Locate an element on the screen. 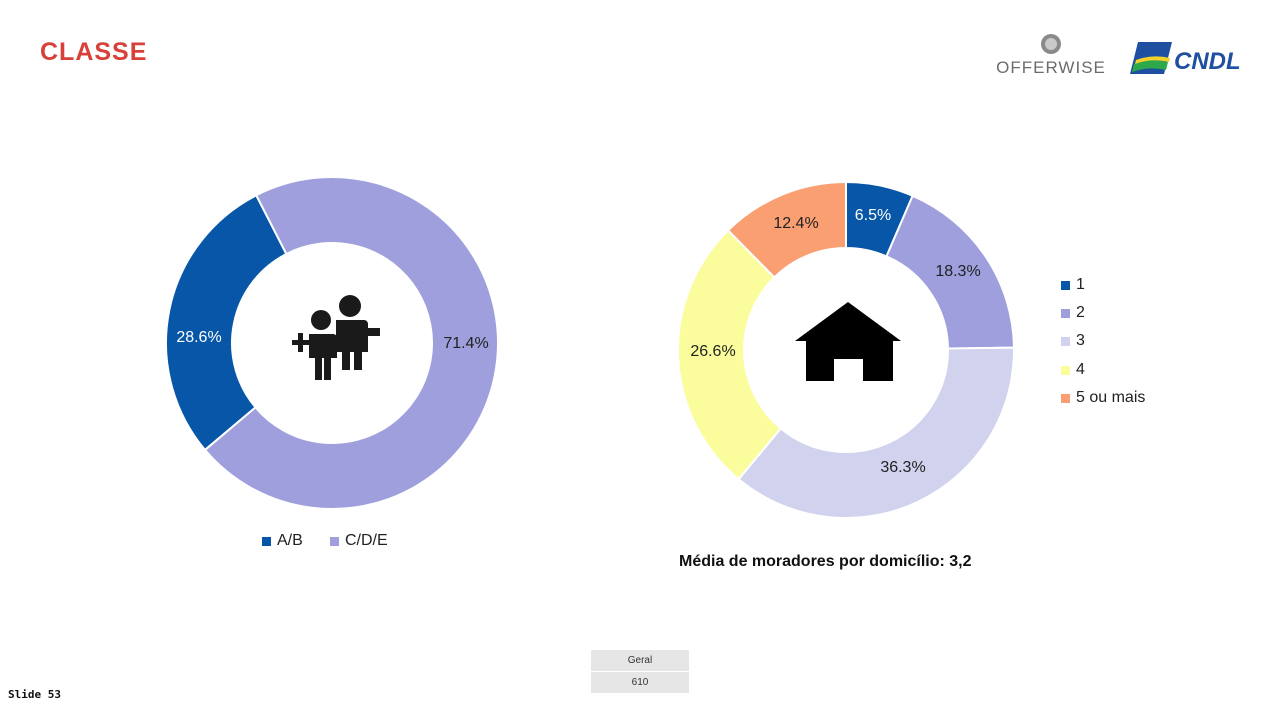 The image size is (1280, 720). average-residents-note: Média de moradores por domicílio: 3,2 is located at coordinates (825, 561).